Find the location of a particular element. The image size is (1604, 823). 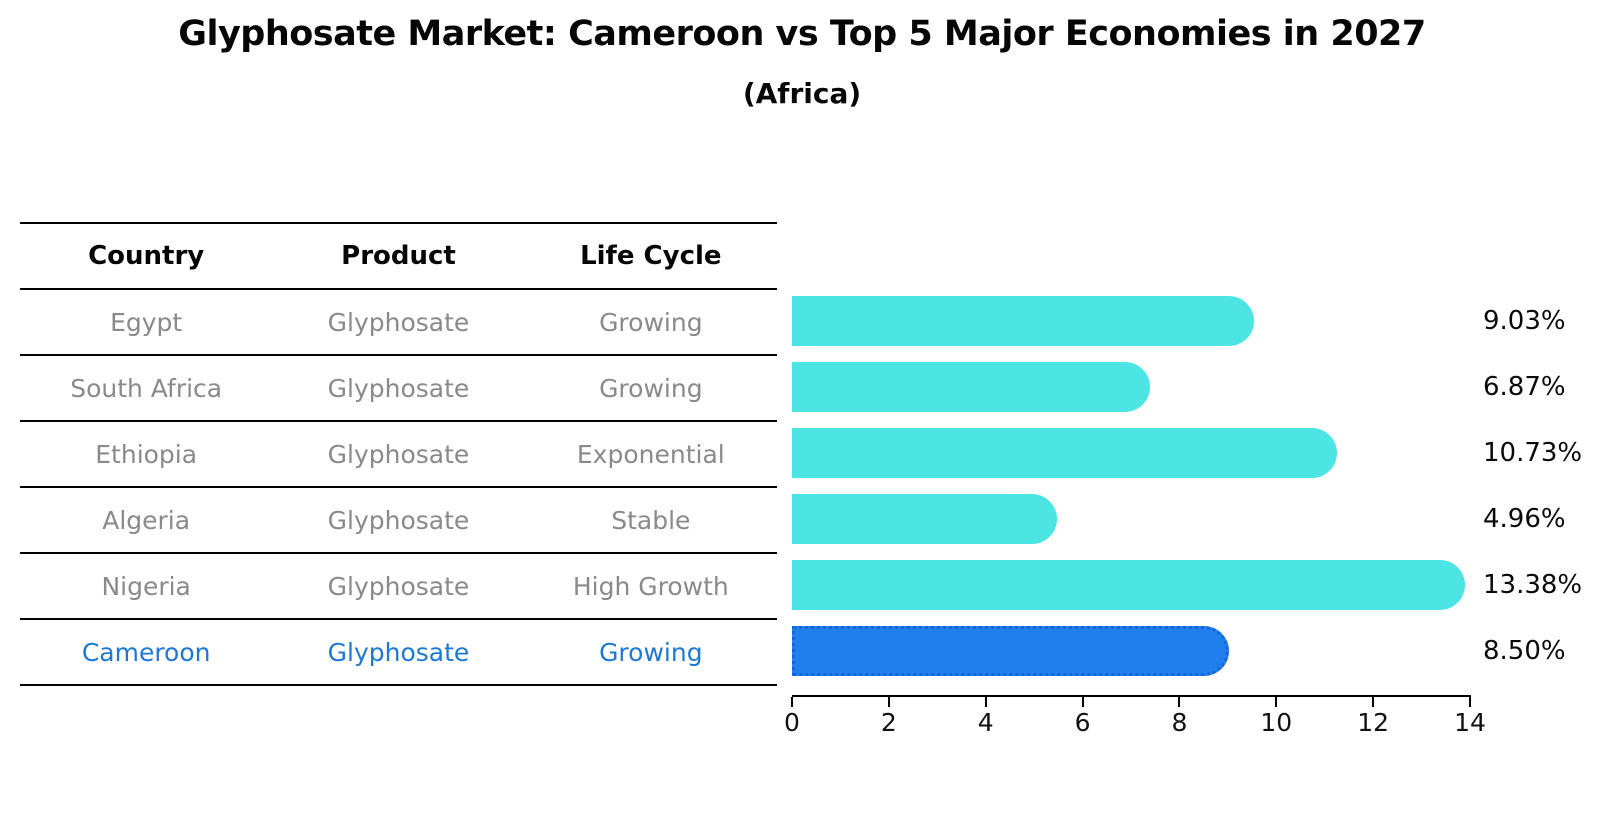

bar-cameroon is located at coordinates (1010, 651).